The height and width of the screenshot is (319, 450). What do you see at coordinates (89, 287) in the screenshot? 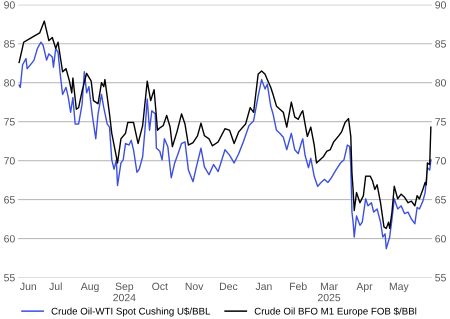
I see `x-tick-label: Aug` at bounding box center [89, 287].